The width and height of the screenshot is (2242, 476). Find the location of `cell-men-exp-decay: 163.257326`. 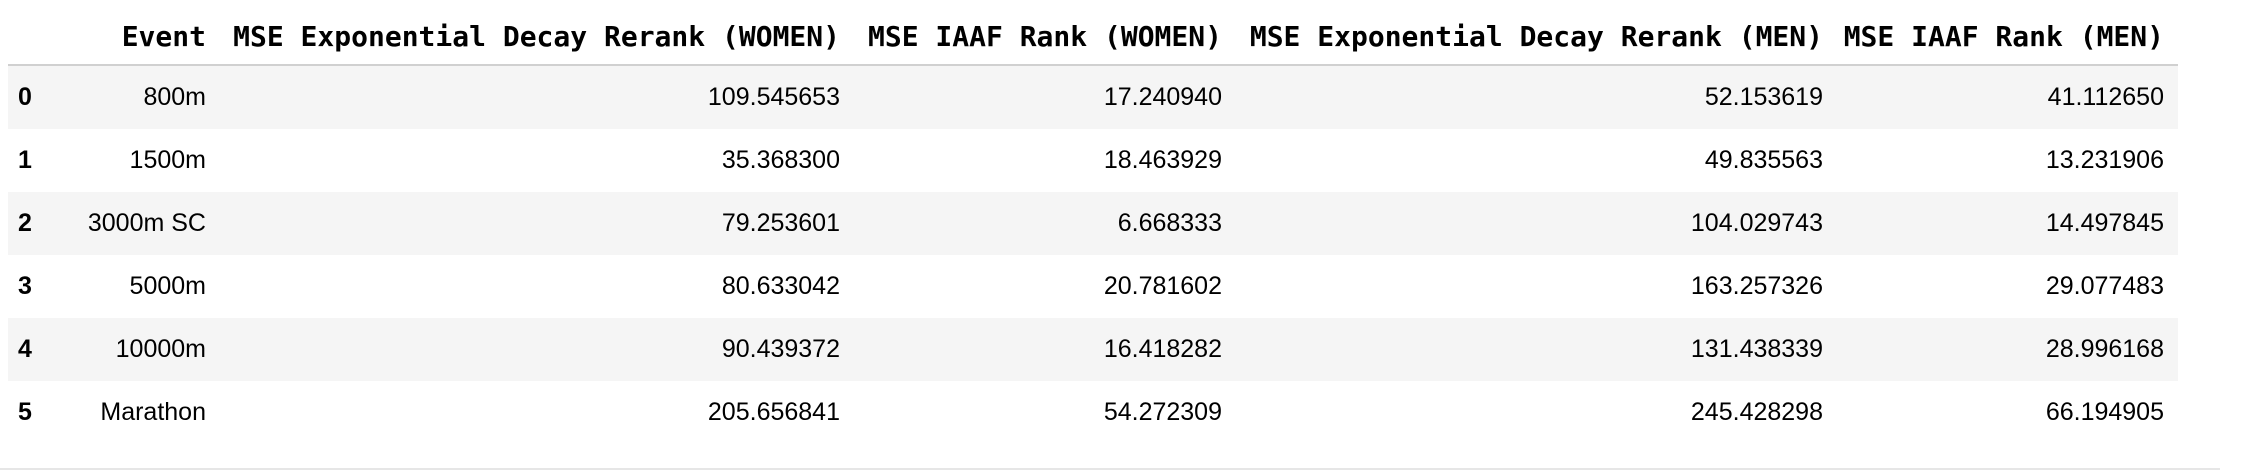

cell-men-exp-decay: 163.257326 is located at coordinates (1756, 286).